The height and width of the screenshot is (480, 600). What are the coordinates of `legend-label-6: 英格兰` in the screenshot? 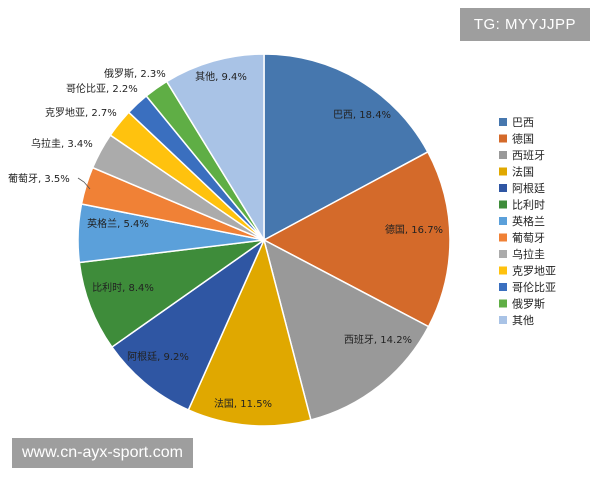 It's located at (528, 221).